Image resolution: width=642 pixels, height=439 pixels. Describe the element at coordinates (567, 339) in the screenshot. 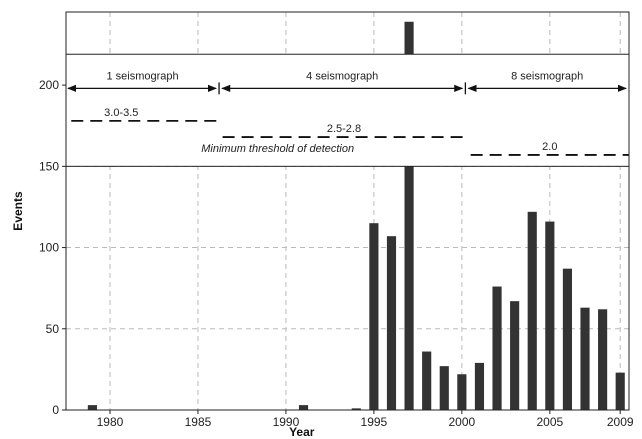

I see `bar-2006` at that location.